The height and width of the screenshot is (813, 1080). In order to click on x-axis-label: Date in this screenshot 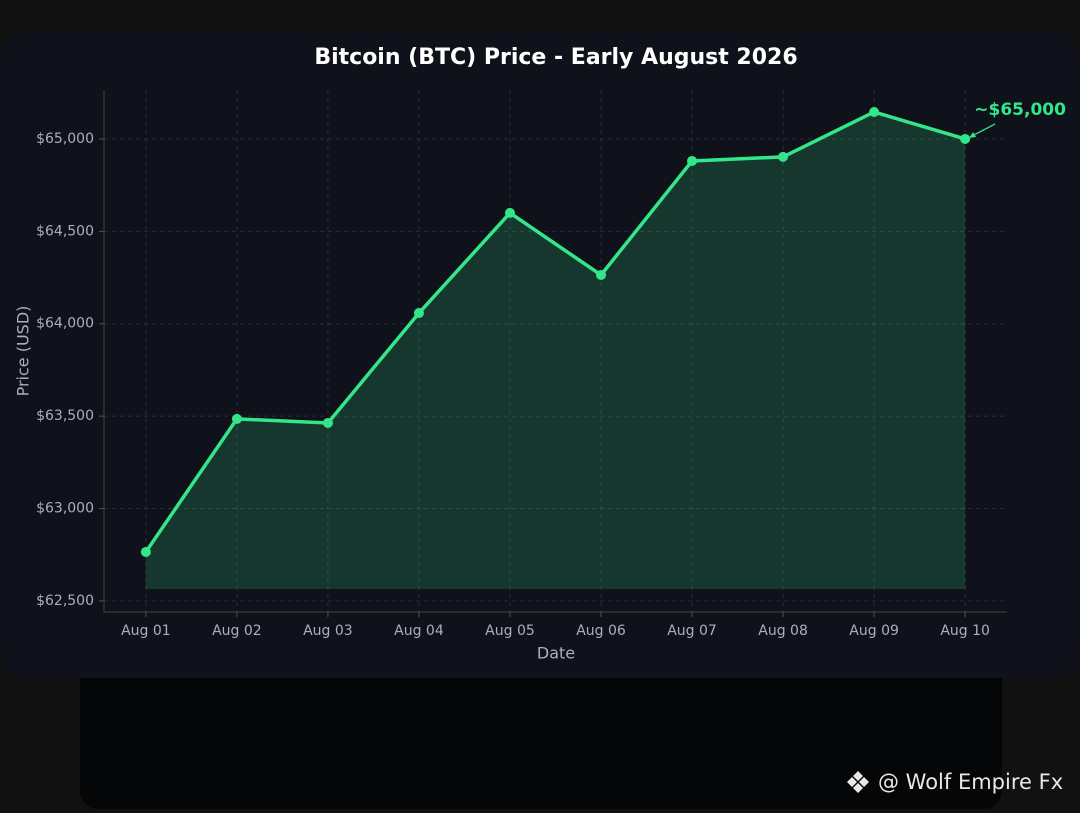, I will do `click(556, 653)`.